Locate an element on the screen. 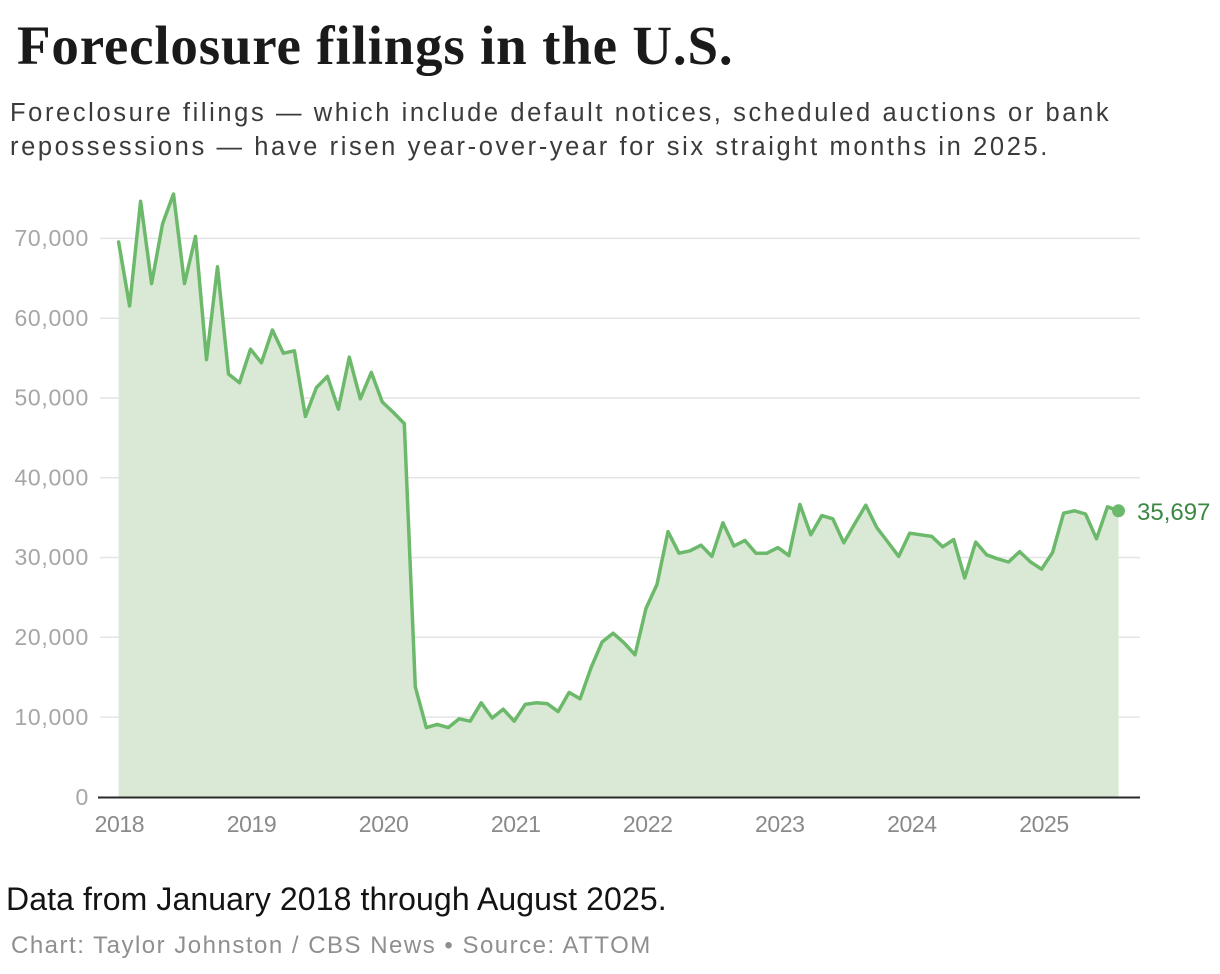 The image size is (1220, 974). svg-text: 2020 is located at coordinates (384, 824).